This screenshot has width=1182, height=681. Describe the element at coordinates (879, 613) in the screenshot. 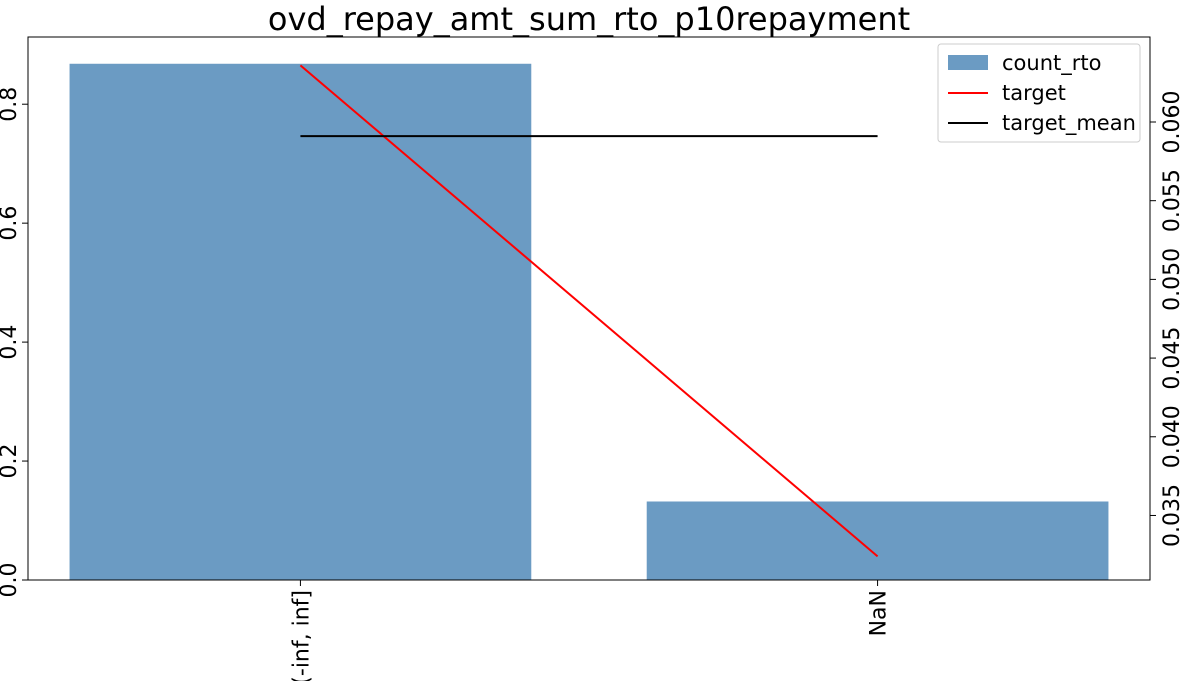

I see `x-tick-label-1: NaN` at that location.